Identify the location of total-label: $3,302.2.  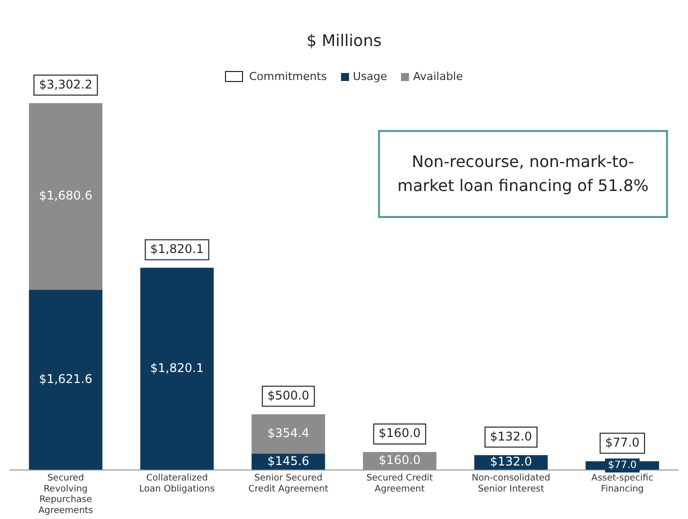
(65, 84).